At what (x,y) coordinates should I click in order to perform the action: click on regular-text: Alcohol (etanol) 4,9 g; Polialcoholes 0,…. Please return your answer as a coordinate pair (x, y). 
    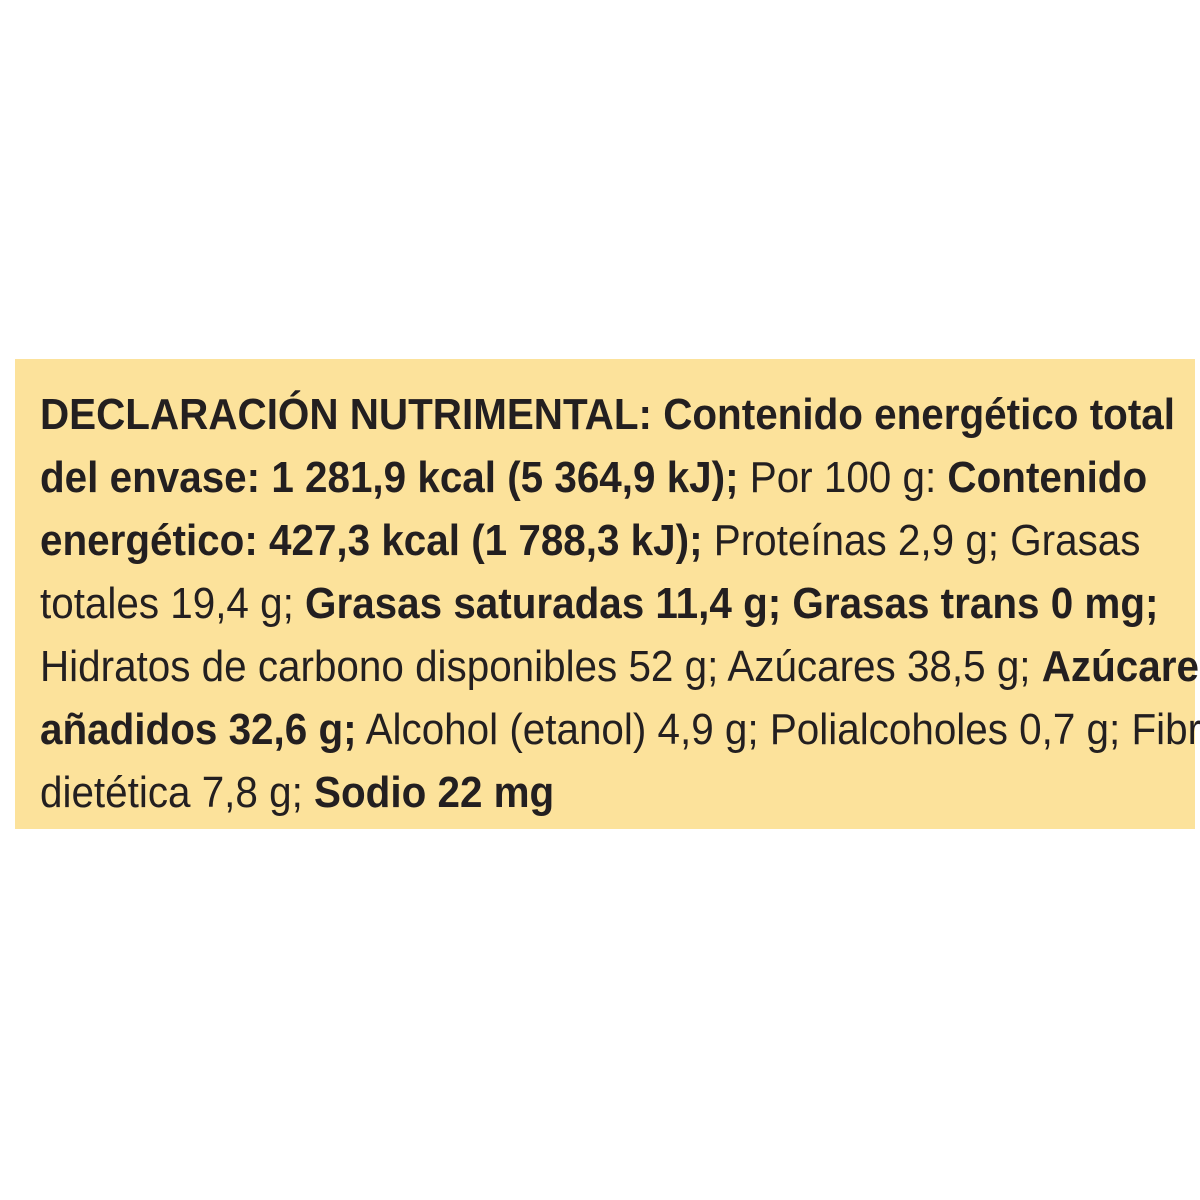
    Looking at the image, I should click on (778, 729).